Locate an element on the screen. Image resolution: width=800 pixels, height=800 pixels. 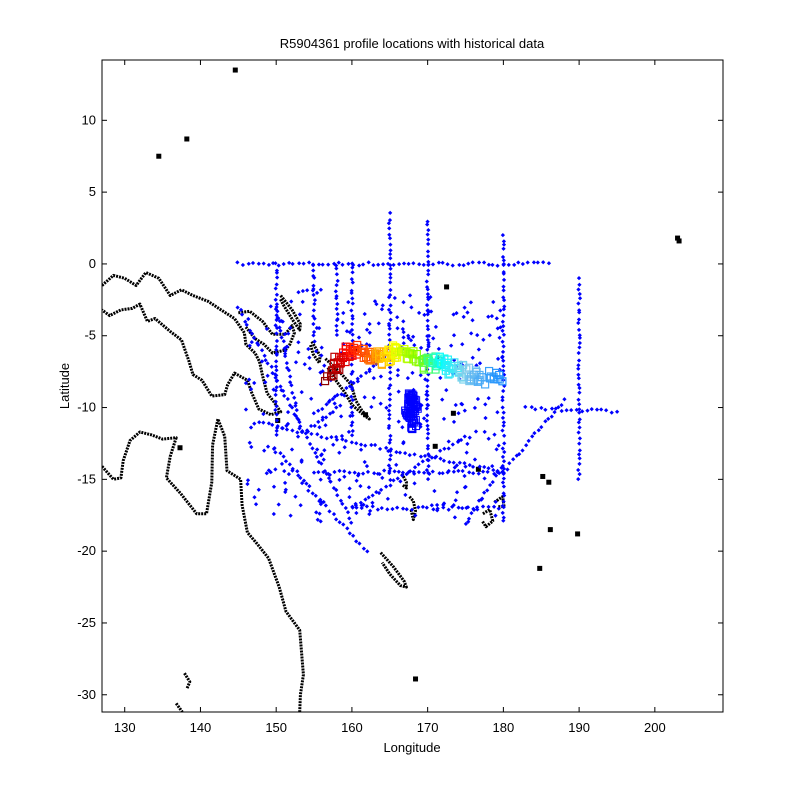
coastline-point is located at coordinates (416, 679).